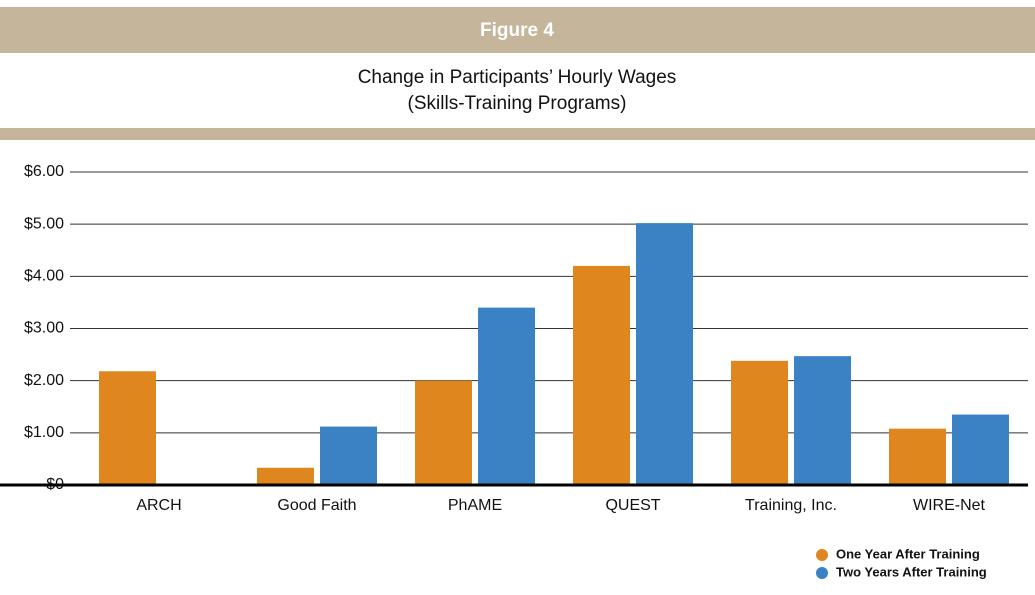 Image resolution: width=1035 pixels, height=595 pixels. I want to click on x-tick-label: PhAME, so click(475, 505).